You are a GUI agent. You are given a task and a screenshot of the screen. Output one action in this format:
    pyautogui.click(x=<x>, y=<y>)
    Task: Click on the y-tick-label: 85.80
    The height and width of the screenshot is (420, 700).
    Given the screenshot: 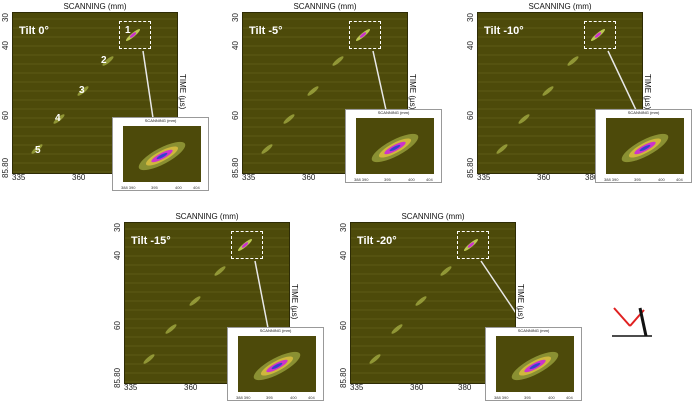 What is the action you would take?
    pyautogui.click(x=470, y=167)
    